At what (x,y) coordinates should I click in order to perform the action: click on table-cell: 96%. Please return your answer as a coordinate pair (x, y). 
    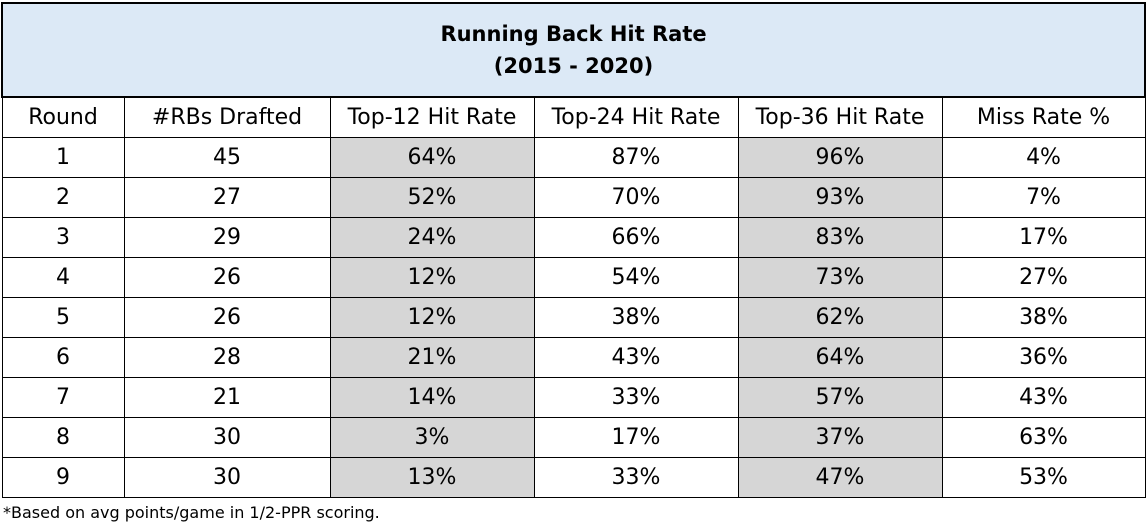
    Looking at the image, I should click on (840, 157).